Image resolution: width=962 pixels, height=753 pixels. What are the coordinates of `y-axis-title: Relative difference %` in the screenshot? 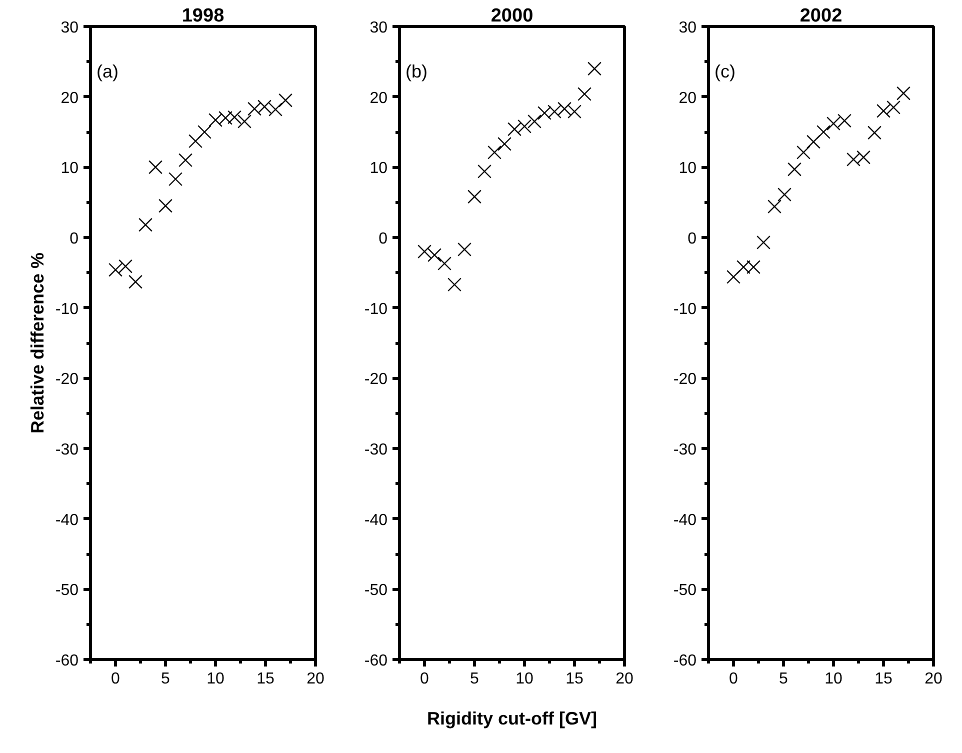 It's located at (37, 343).